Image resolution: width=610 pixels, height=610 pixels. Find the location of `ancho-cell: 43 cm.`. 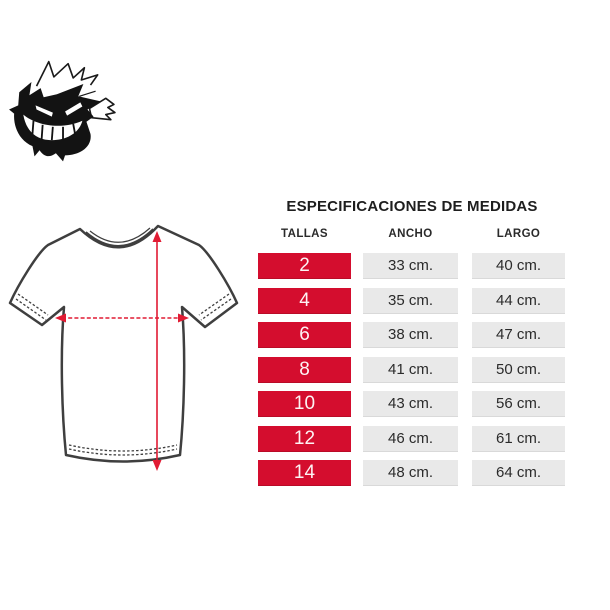

ancho-cell: 43 cm. is located at coordinates (410, 404).